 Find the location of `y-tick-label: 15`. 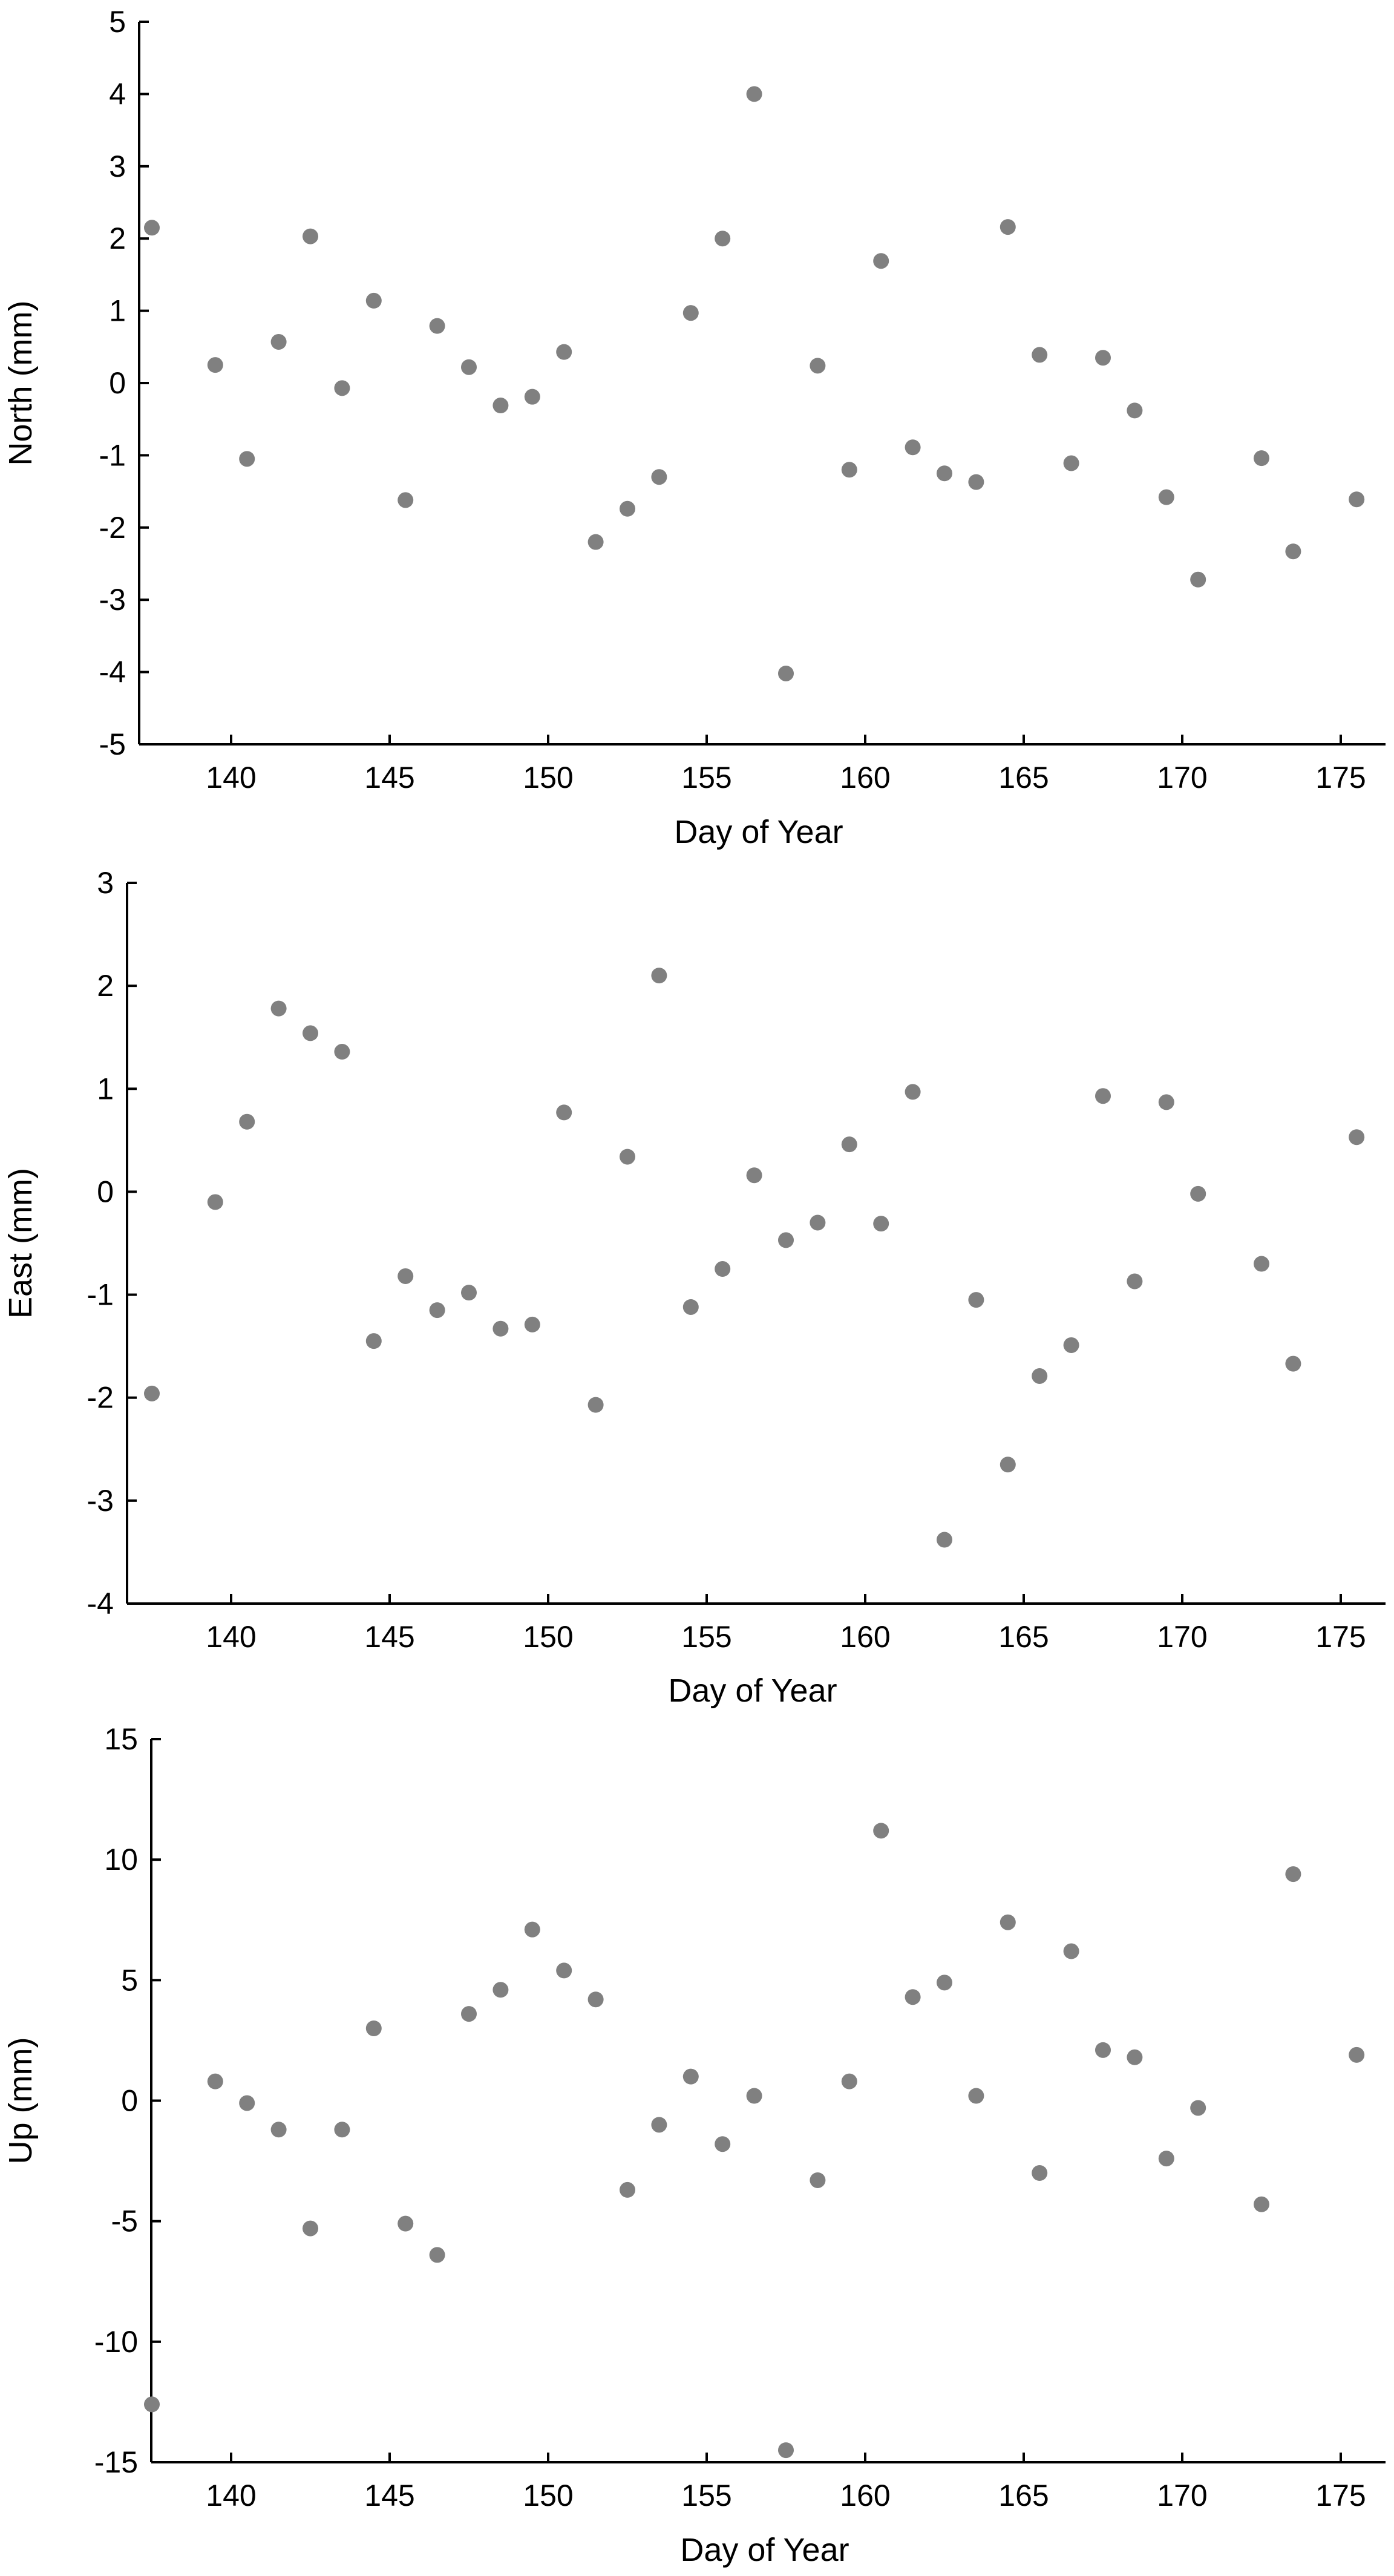

y-tick-label: 15 is located at coordinates (121, 1739).